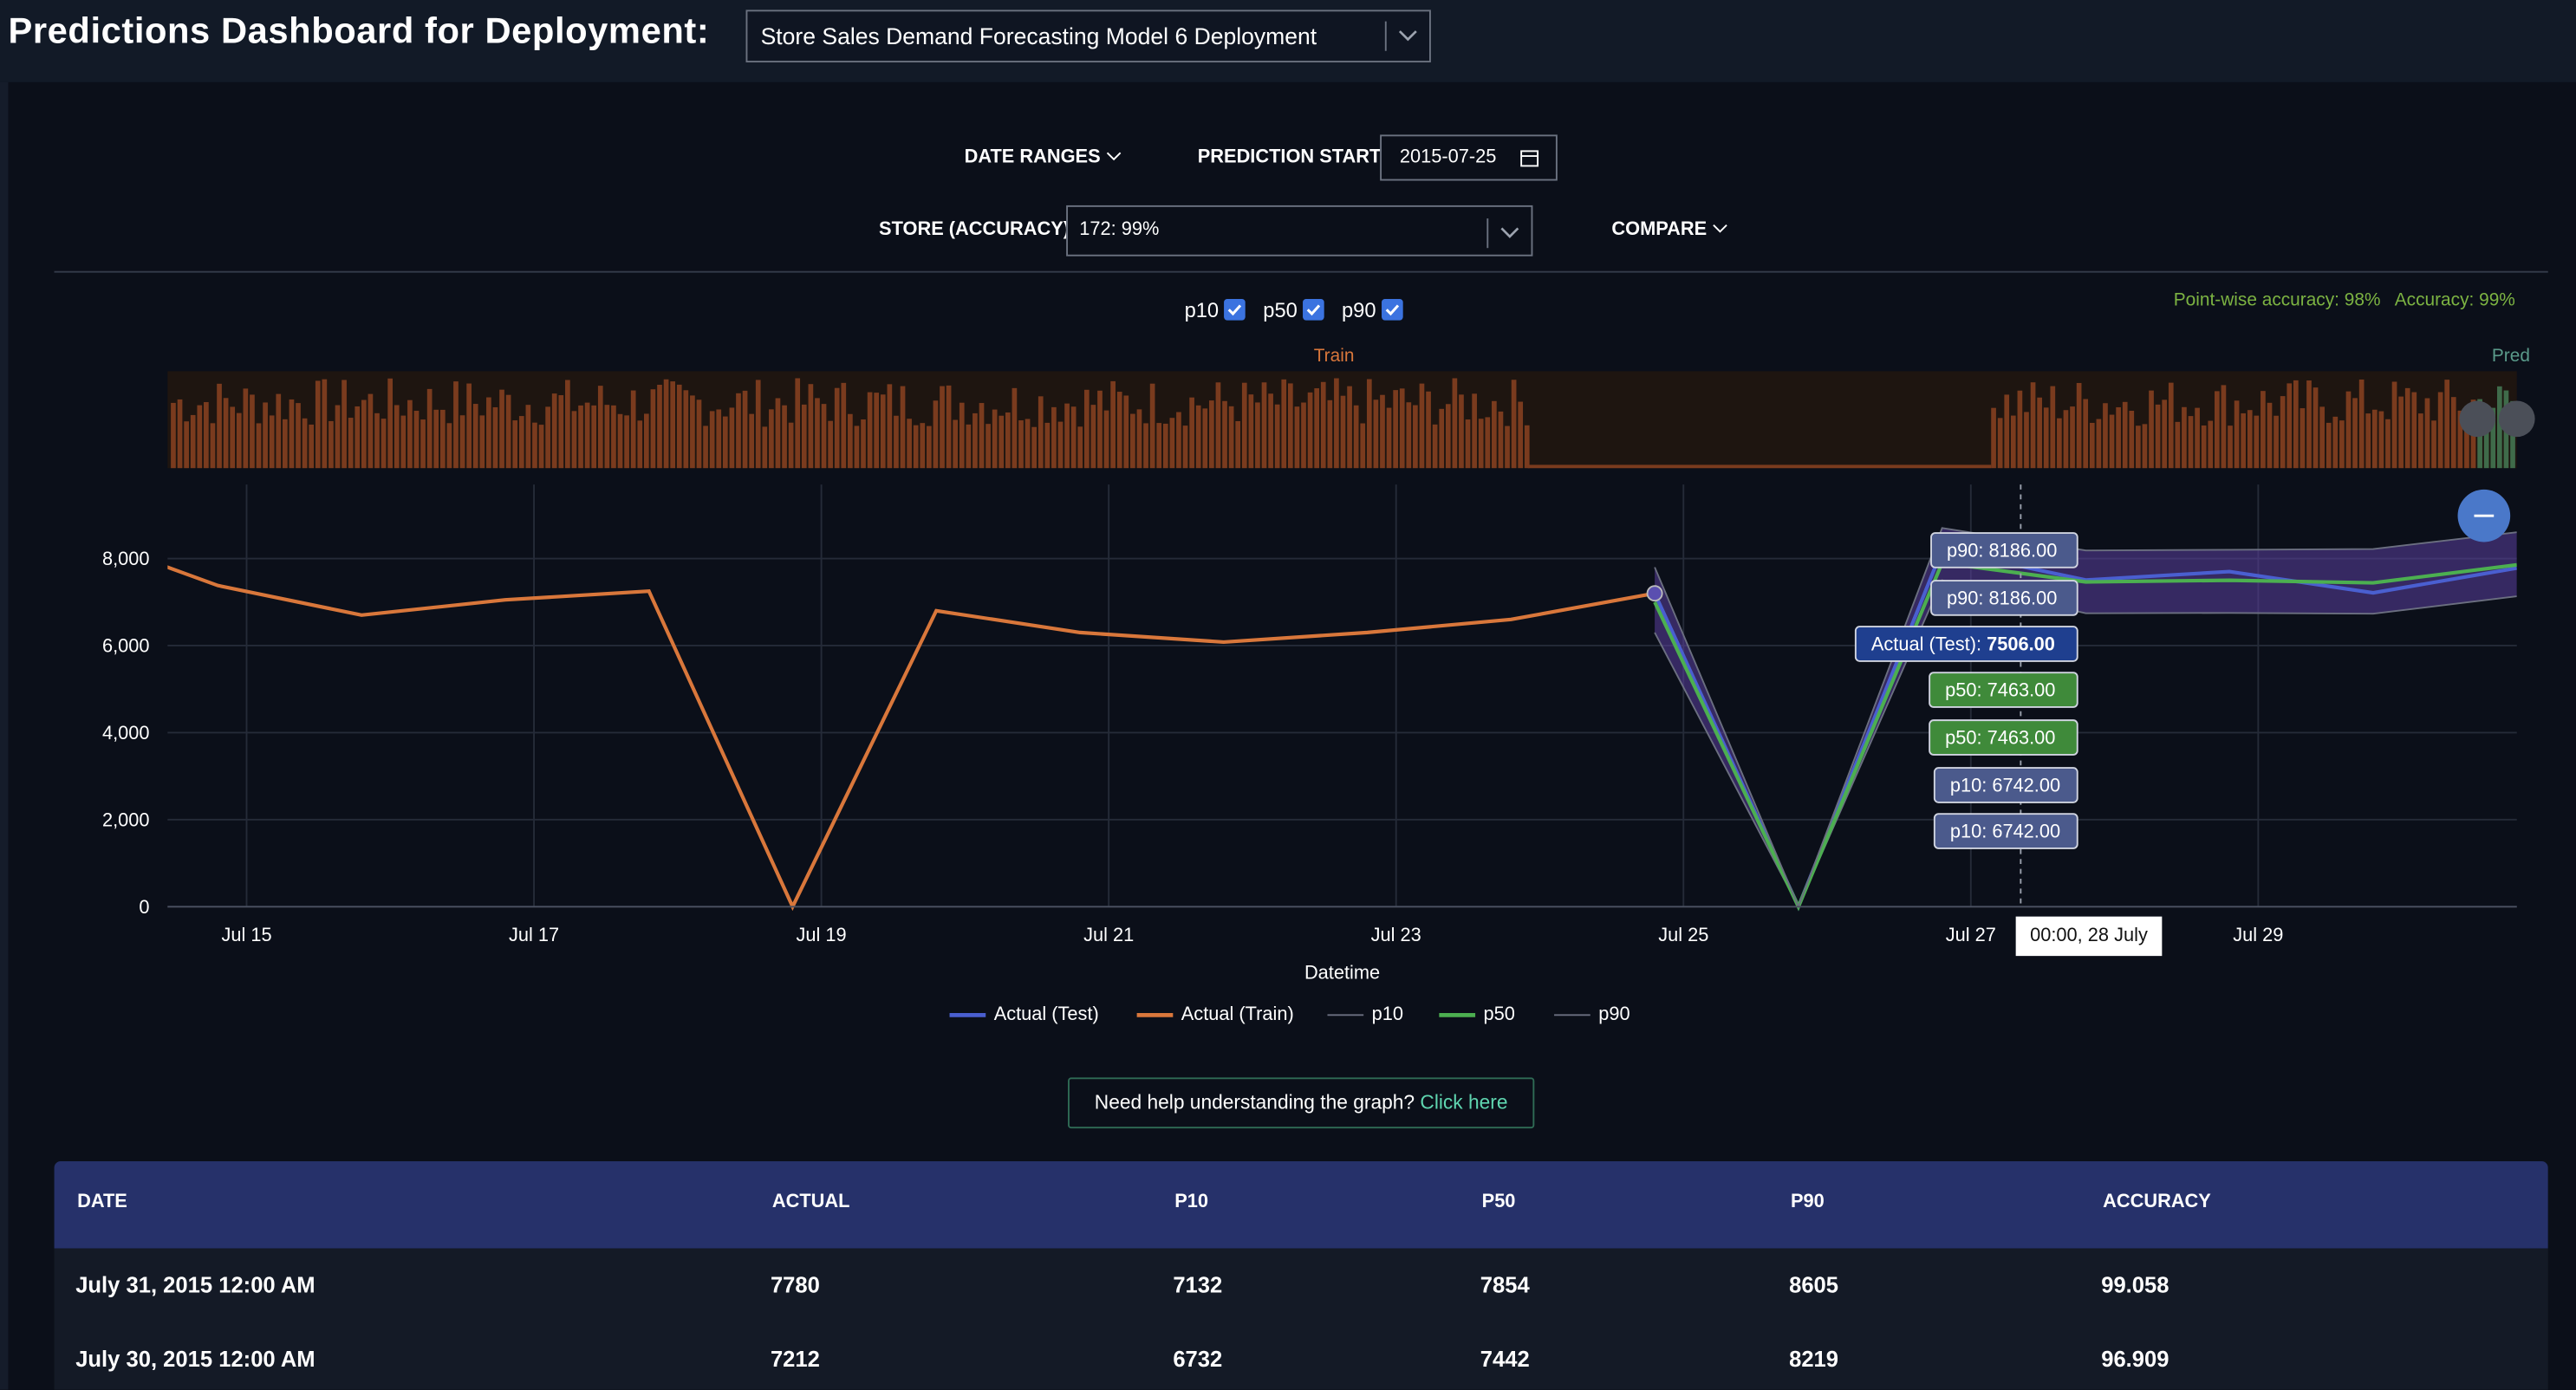 The height and width of the screenshot is (1390, 2576). I want to click on toggles: p10 p50 p90, so click(1303, 310).